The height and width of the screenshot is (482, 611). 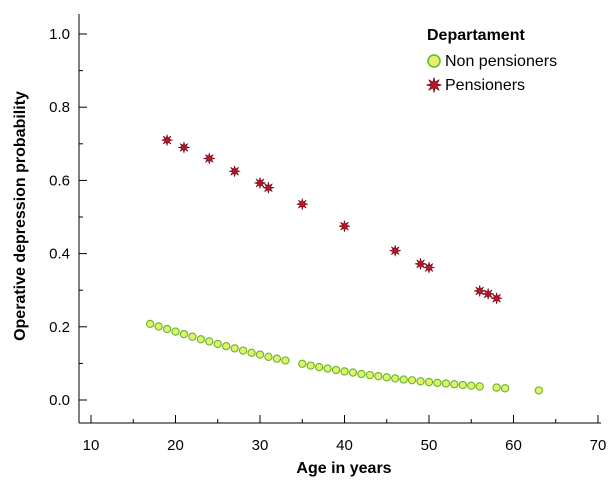 I want to click on legend-circle-icon, so click(x=434, y=61).